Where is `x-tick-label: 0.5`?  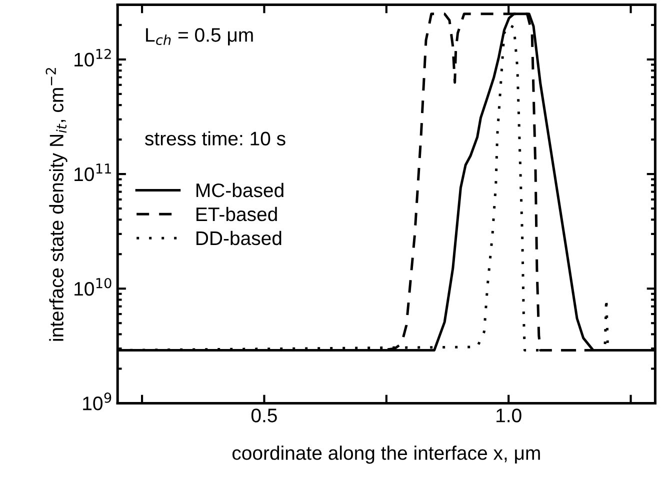 x-tick-label: 0.5 is located at coordinates (264, 415).